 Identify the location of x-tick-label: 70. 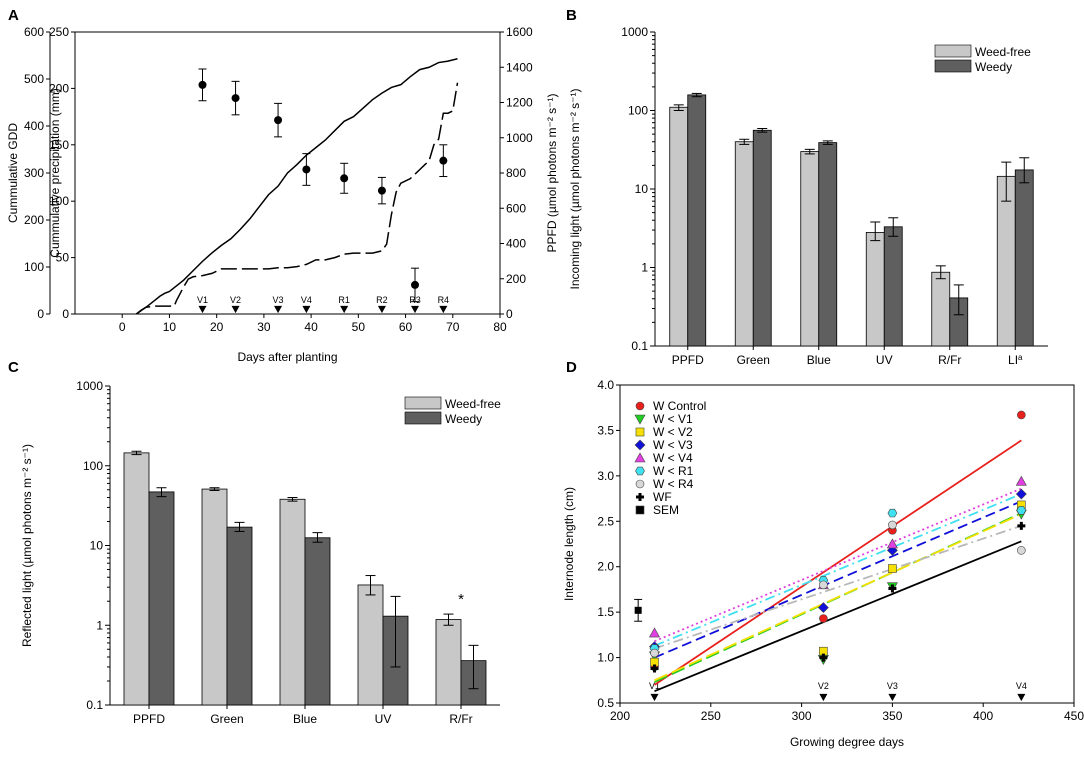
(453, 327).